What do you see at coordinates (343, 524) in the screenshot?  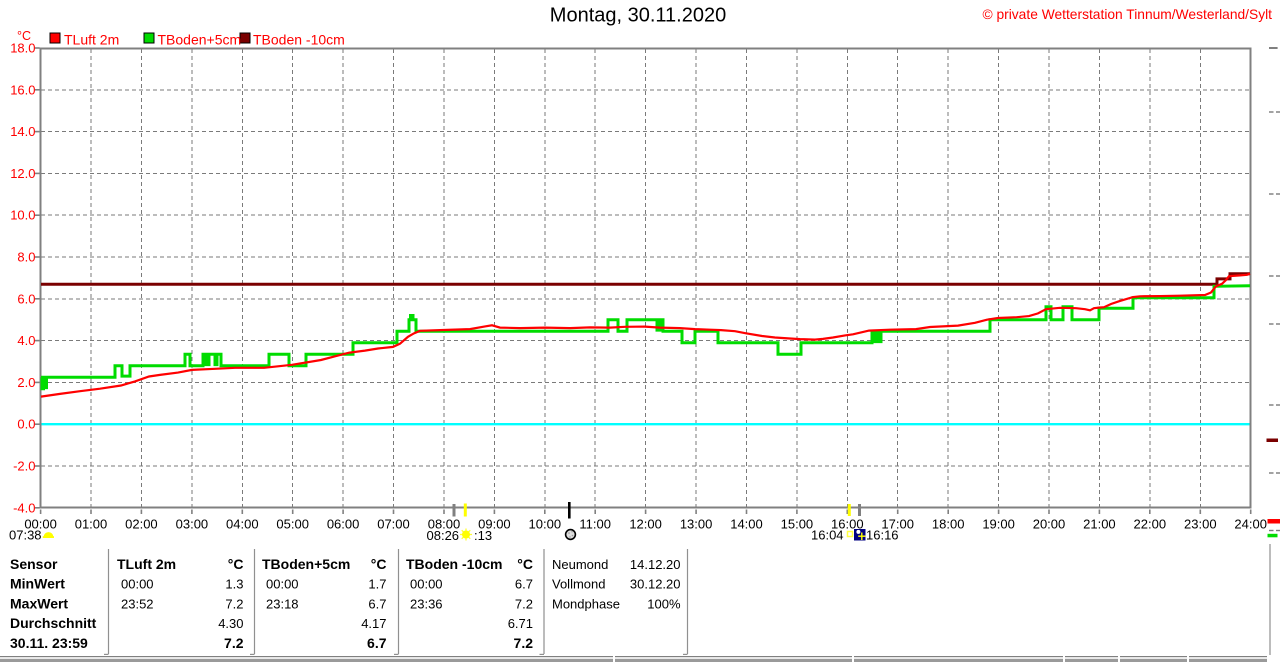 I see `svg-text: 06:00` at bounding box center [343, 524].